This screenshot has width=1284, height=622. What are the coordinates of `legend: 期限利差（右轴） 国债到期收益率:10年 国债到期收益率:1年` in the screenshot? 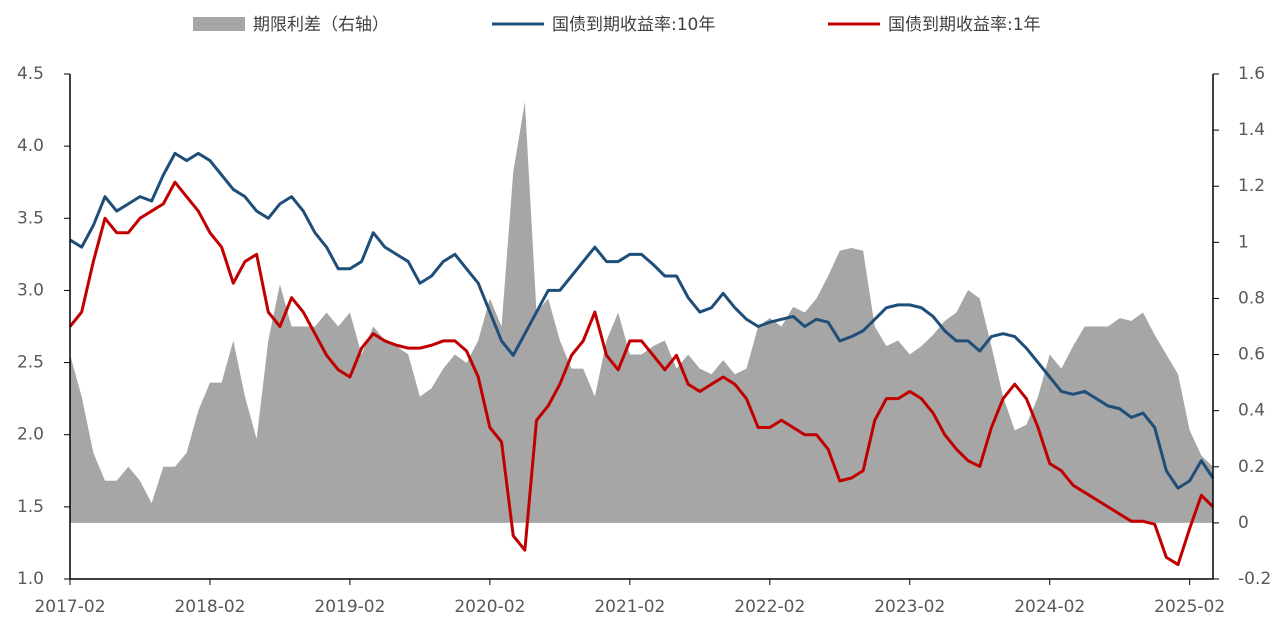 It's located at (617, 25).